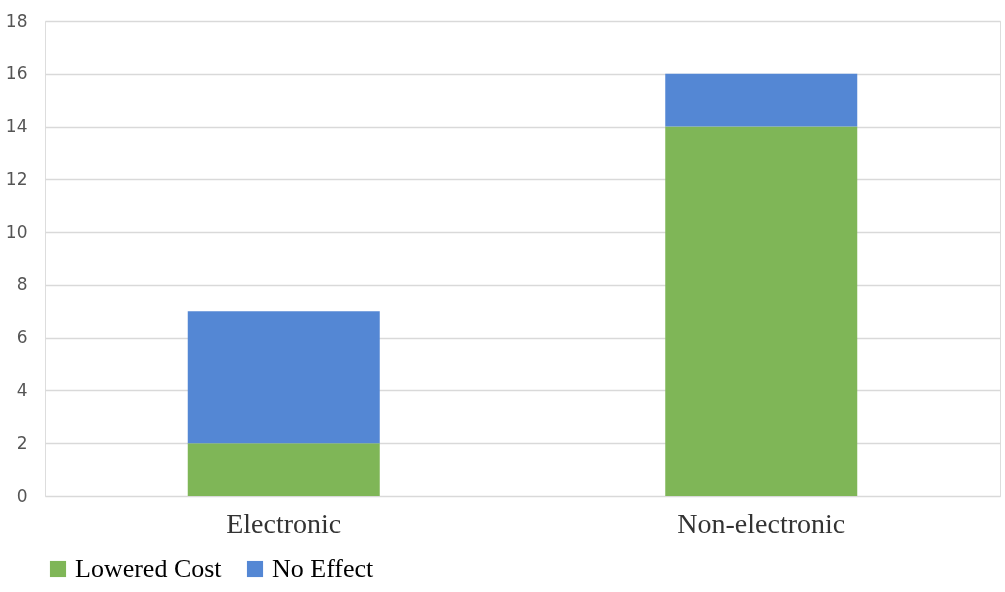 The height and width of the screenshot is (592, 1005). What do you see at coordinates (284, 523) in the screenshot?
I see `x-tick-label: Electronic` at bounding box center [284, 523].